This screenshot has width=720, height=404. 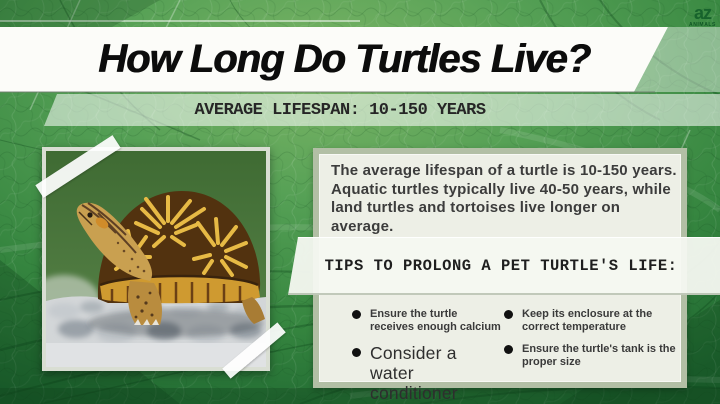 I want to click on banner-seam, so click(x=327, y=92).